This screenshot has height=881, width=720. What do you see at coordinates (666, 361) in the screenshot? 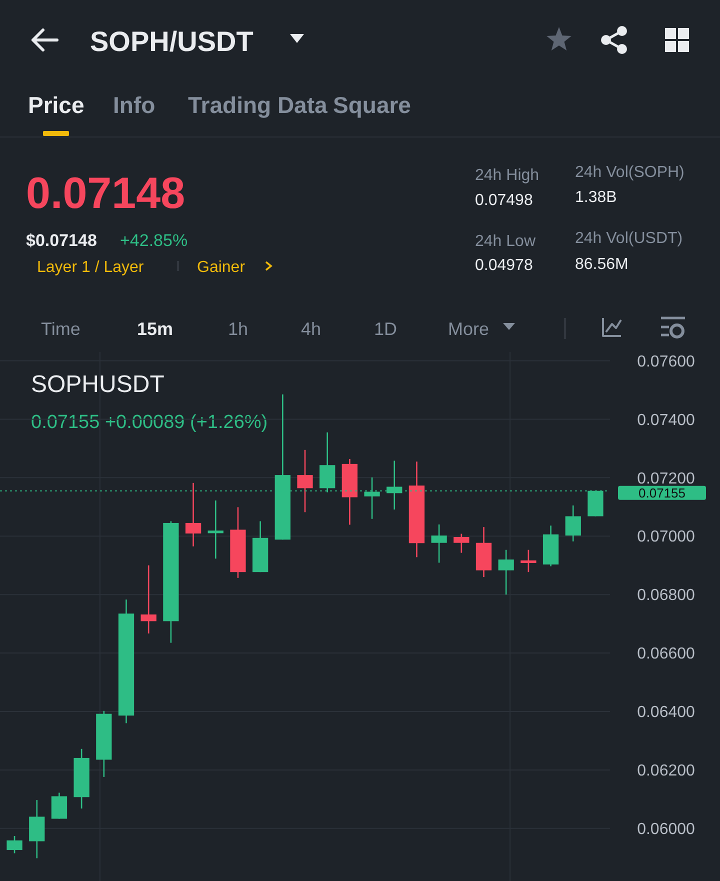
I see `y-tick-label: 0.07600` at bounding box center [666, 361].